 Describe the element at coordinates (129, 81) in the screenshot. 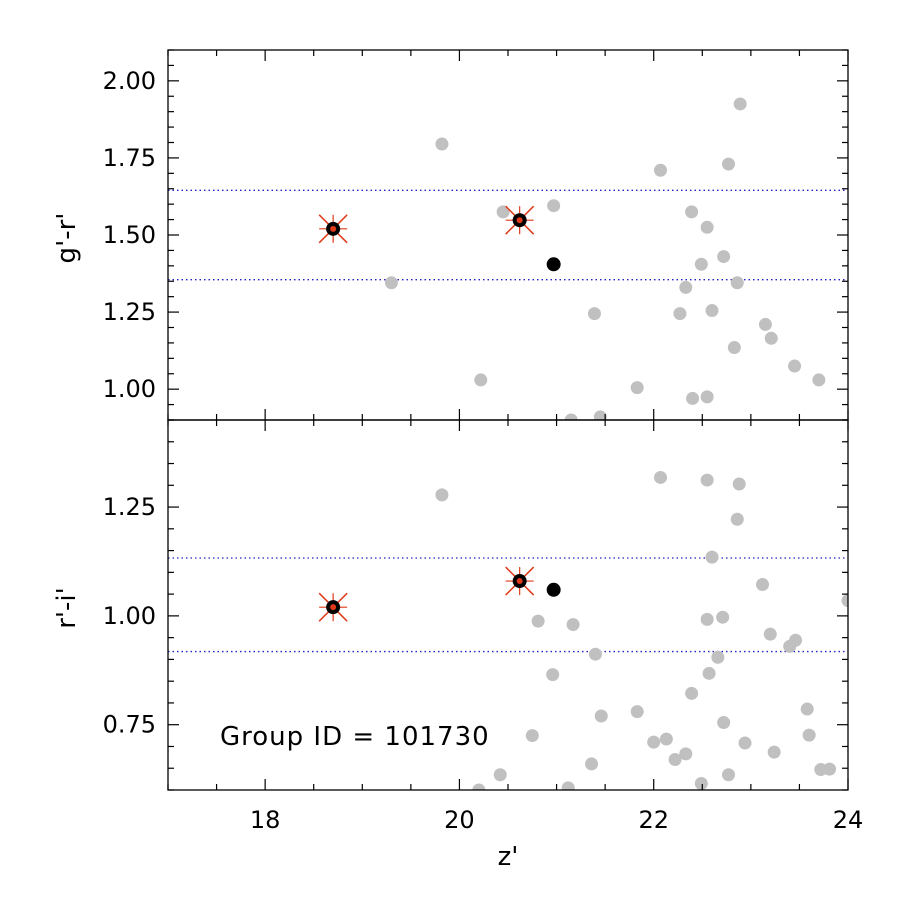

I see `top-y-tick-label-4: 2.00` at that location.